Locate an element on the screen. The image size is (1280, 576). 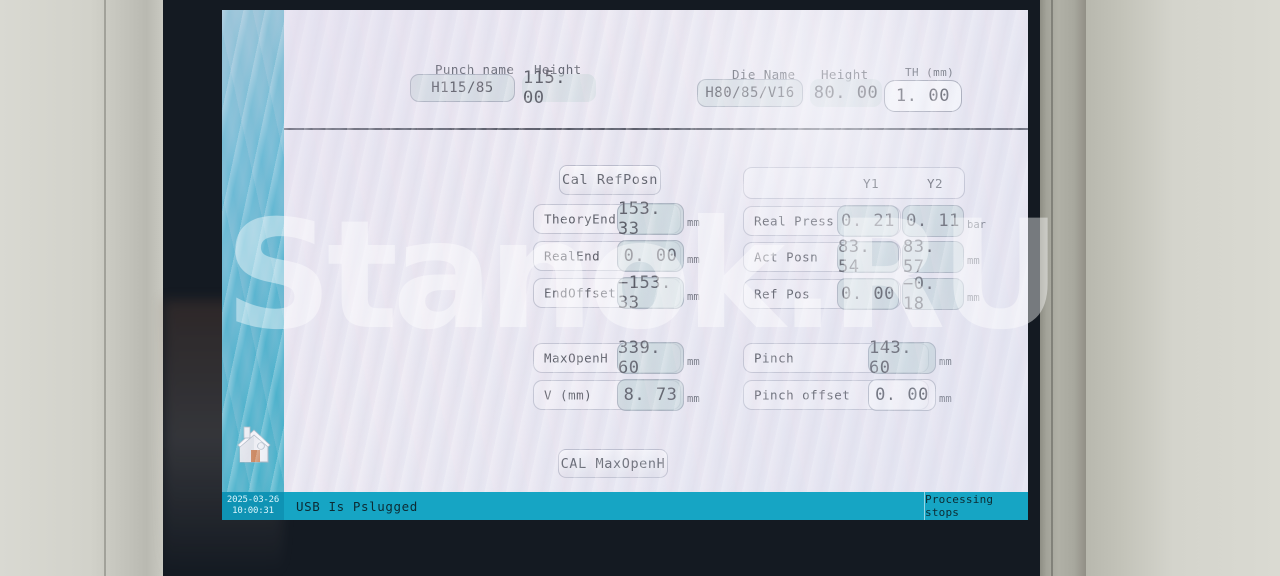
theoryend-label: TheoryEnd is located at coordinates (580, 219).